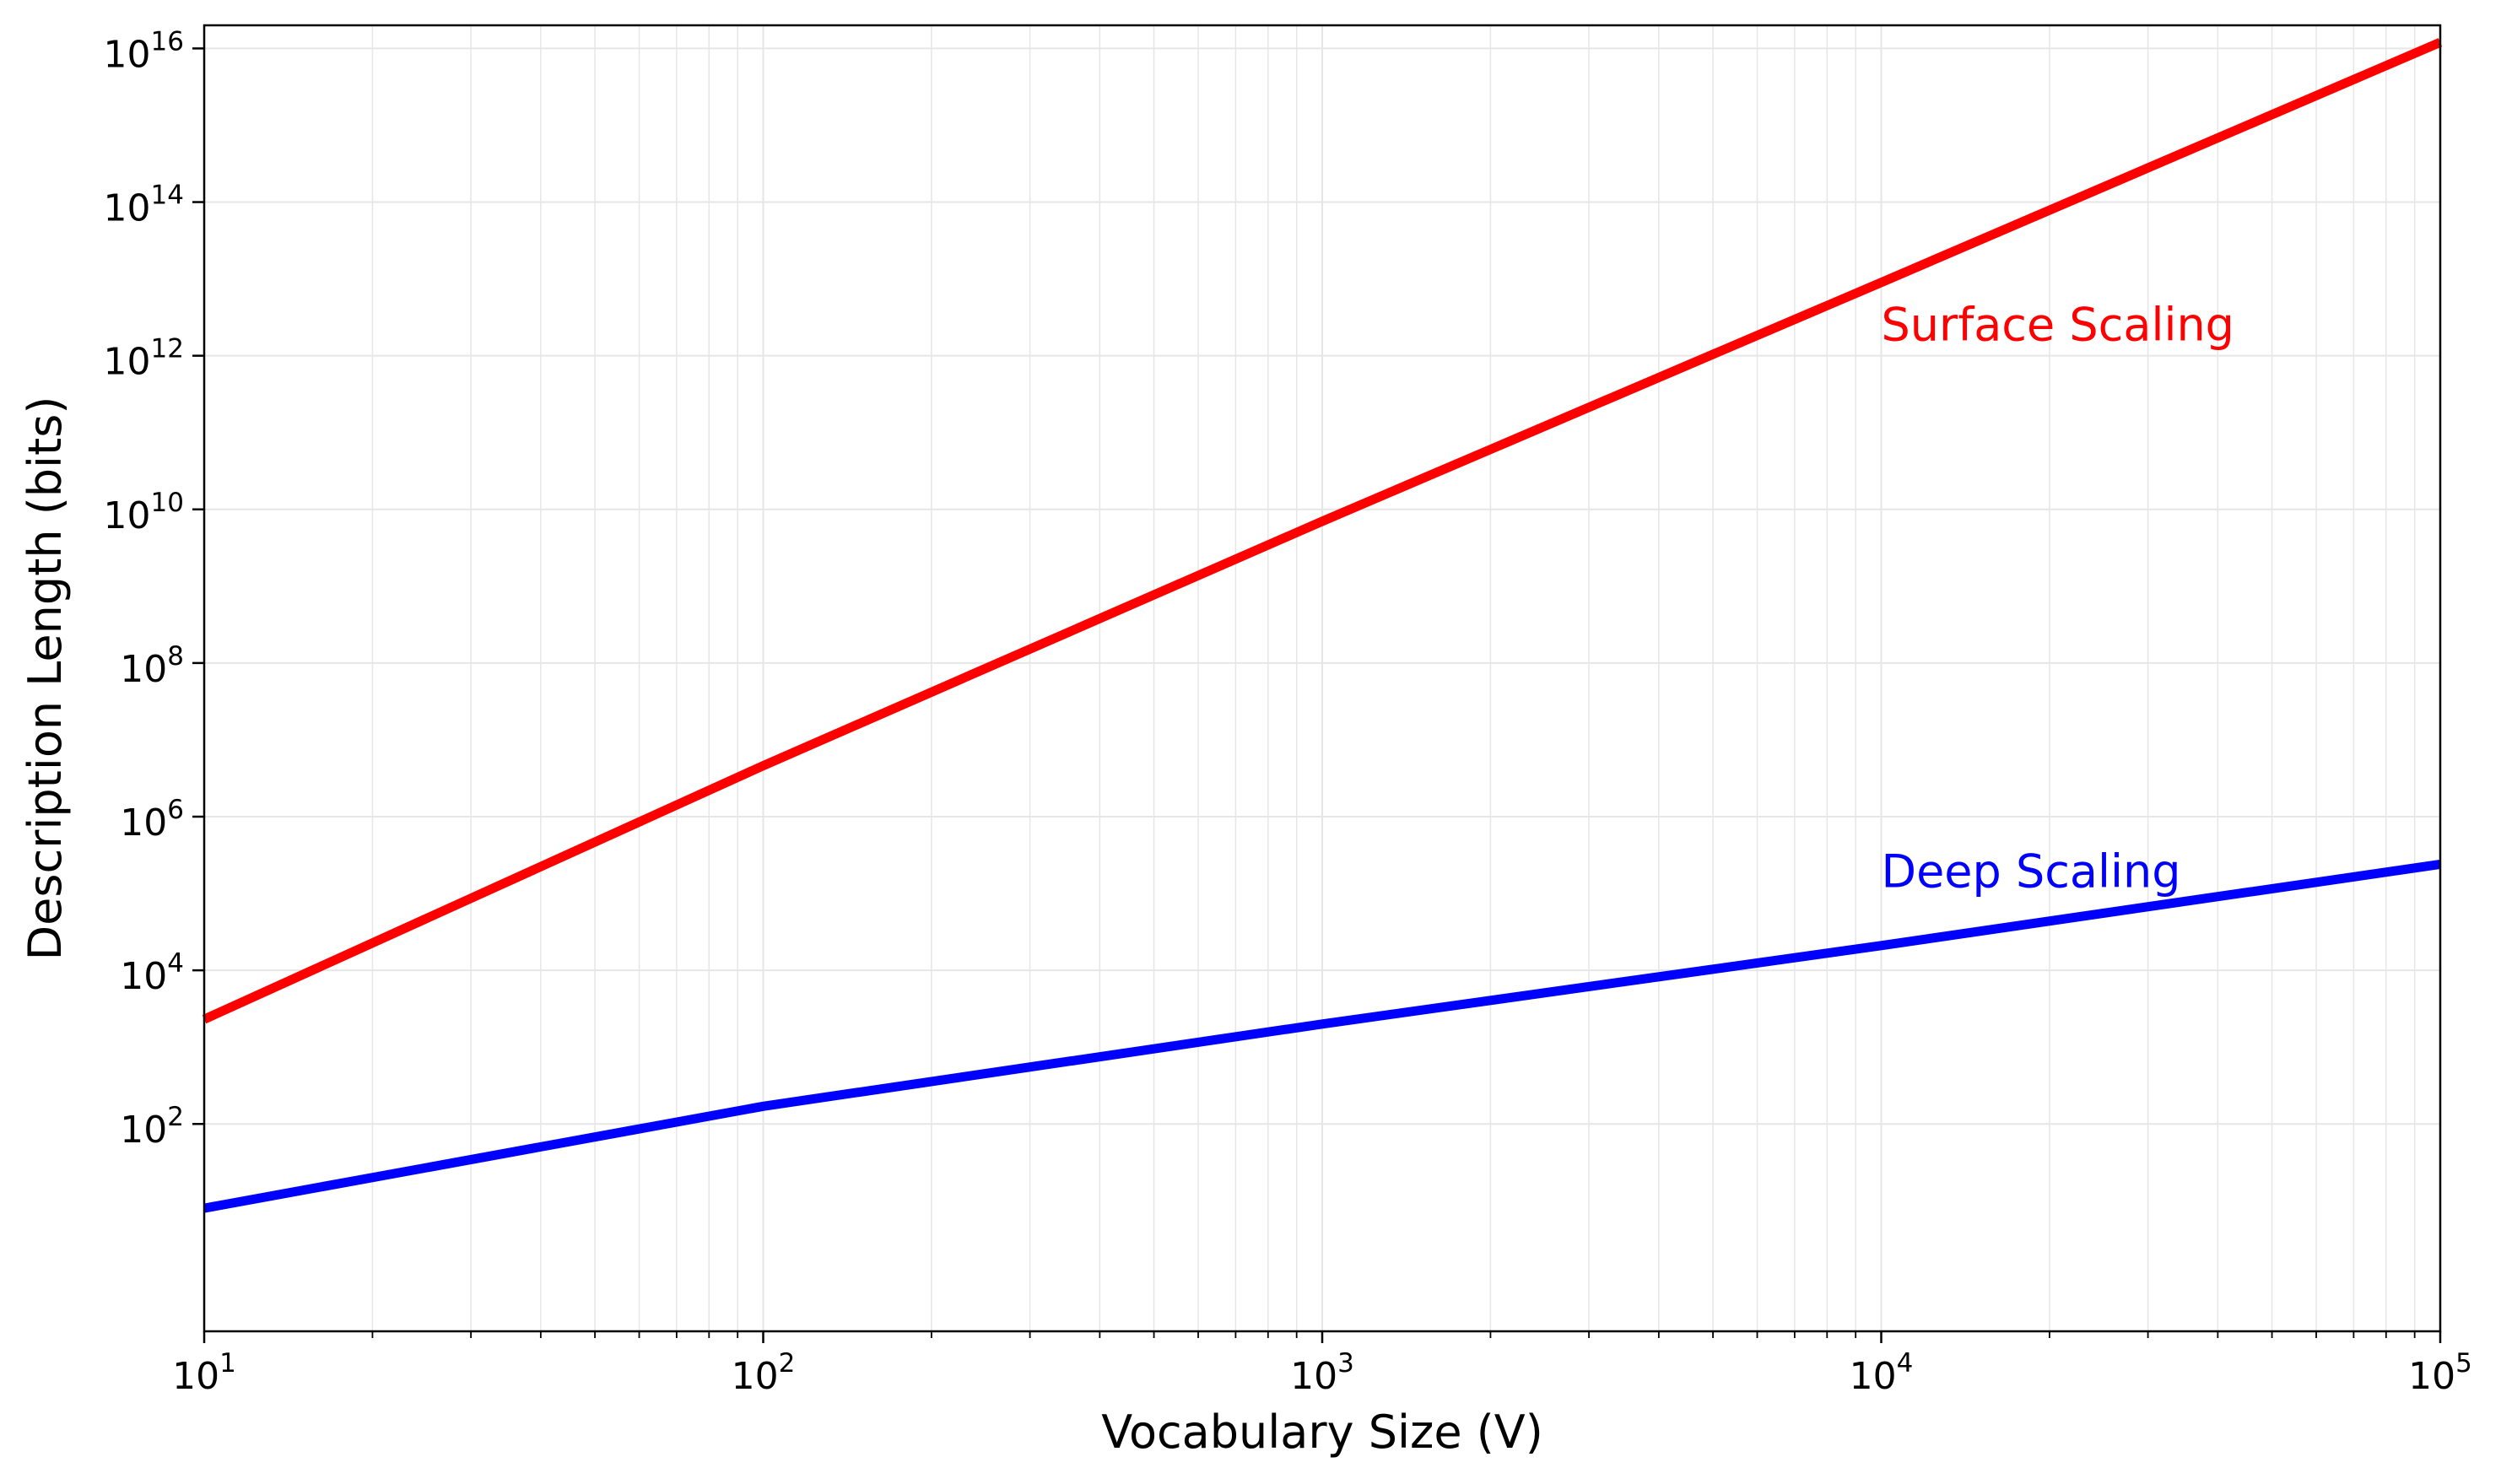  I want to click on y-tick-label: 10⁸, so click(152, 666).